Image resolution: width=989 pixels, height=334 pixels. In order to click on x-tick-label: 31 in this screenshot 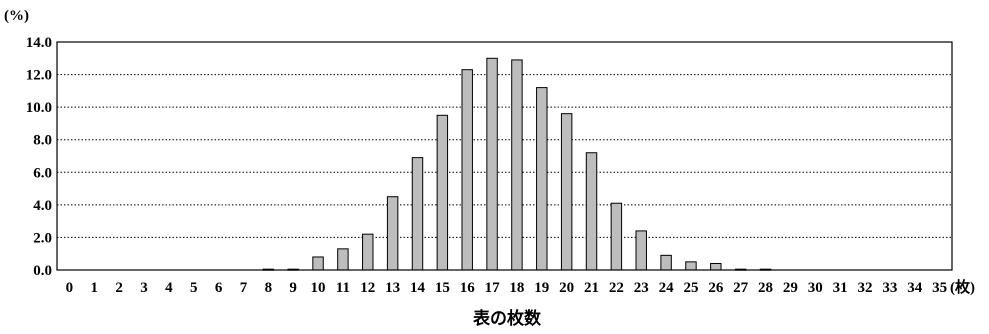, I will do `click(840, 288)`.